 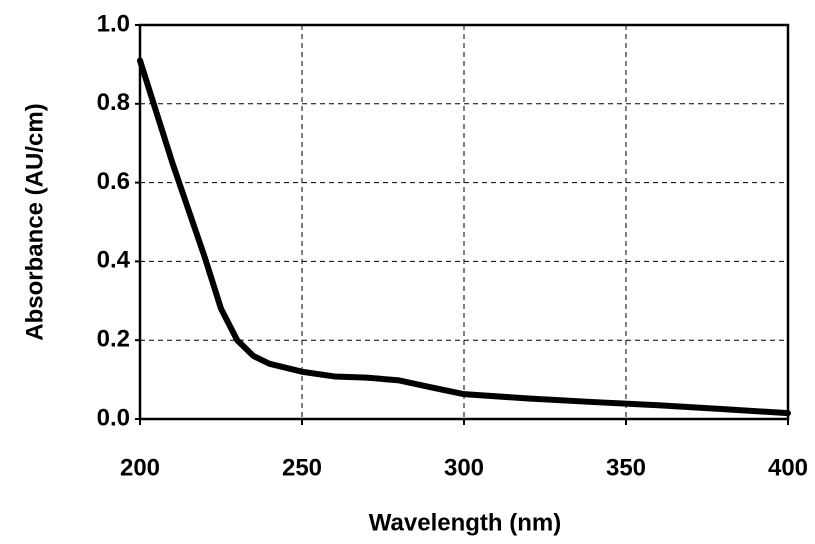 I want to click on x-axis-title: Wavelength (nm), so click(x=465, y=522).